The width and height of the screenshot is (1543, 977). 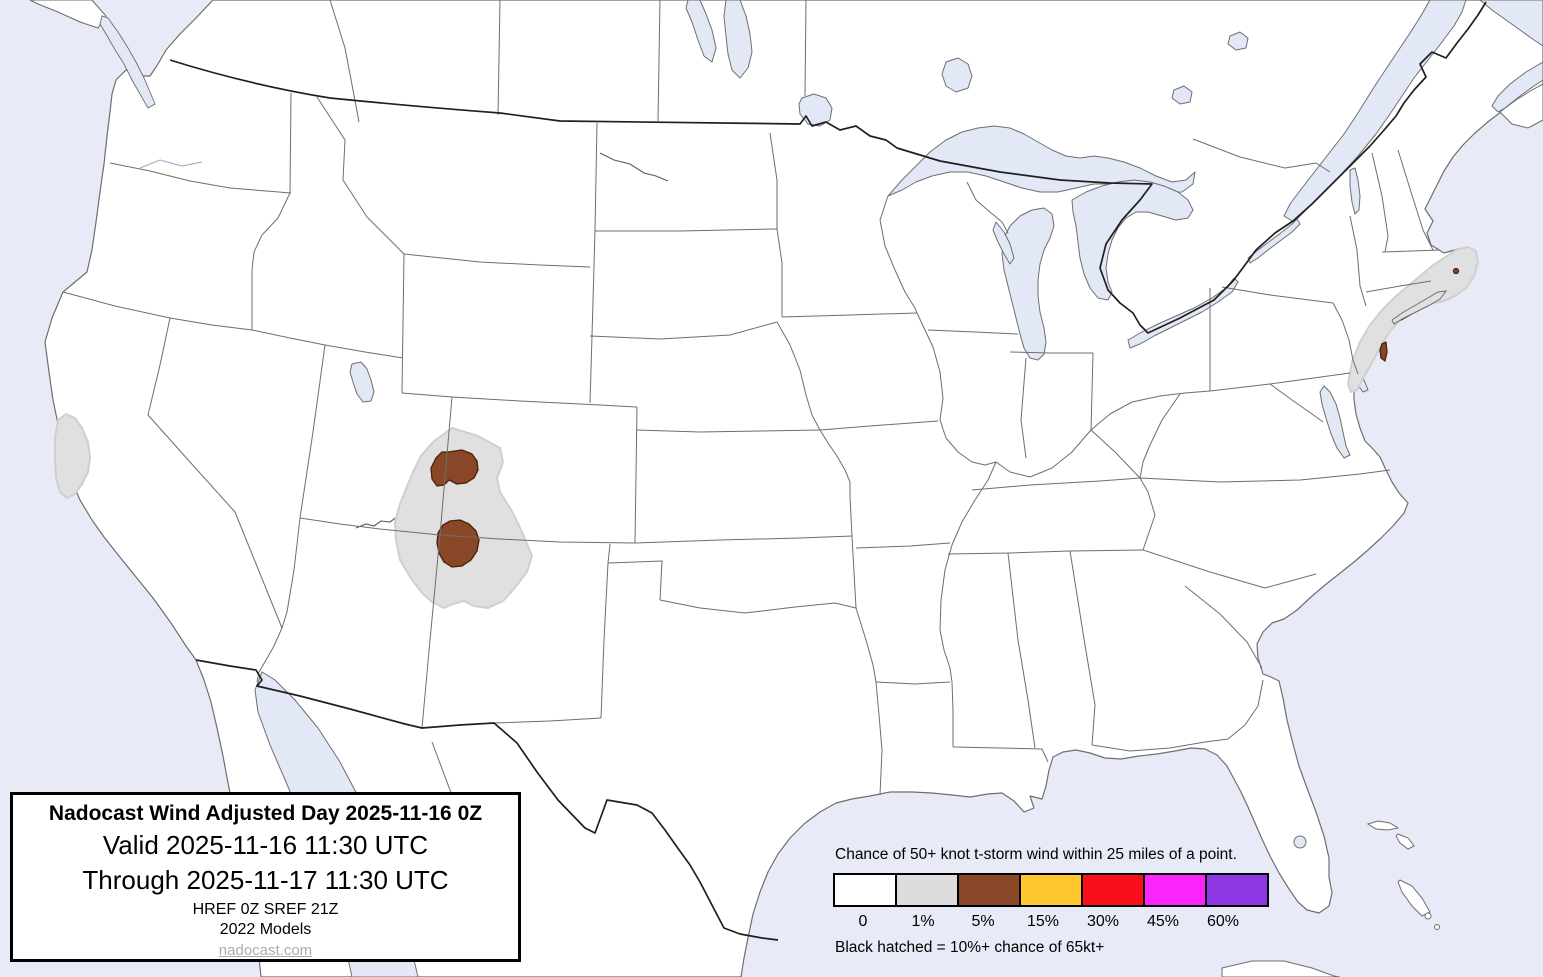 I want to click on legend-label-45pct: 45%, so click(x=1163, y=921).